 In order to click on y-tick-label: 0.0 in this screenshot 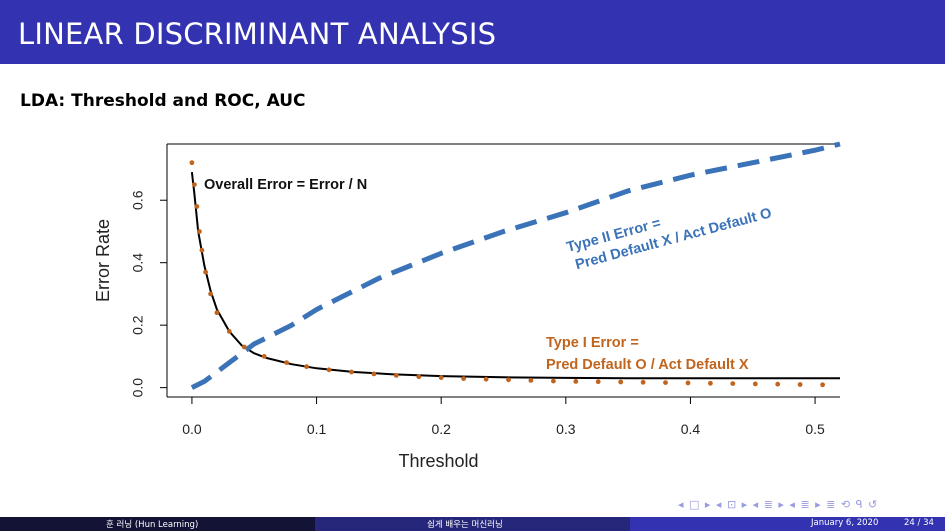, I will do `click(138, 388)`.